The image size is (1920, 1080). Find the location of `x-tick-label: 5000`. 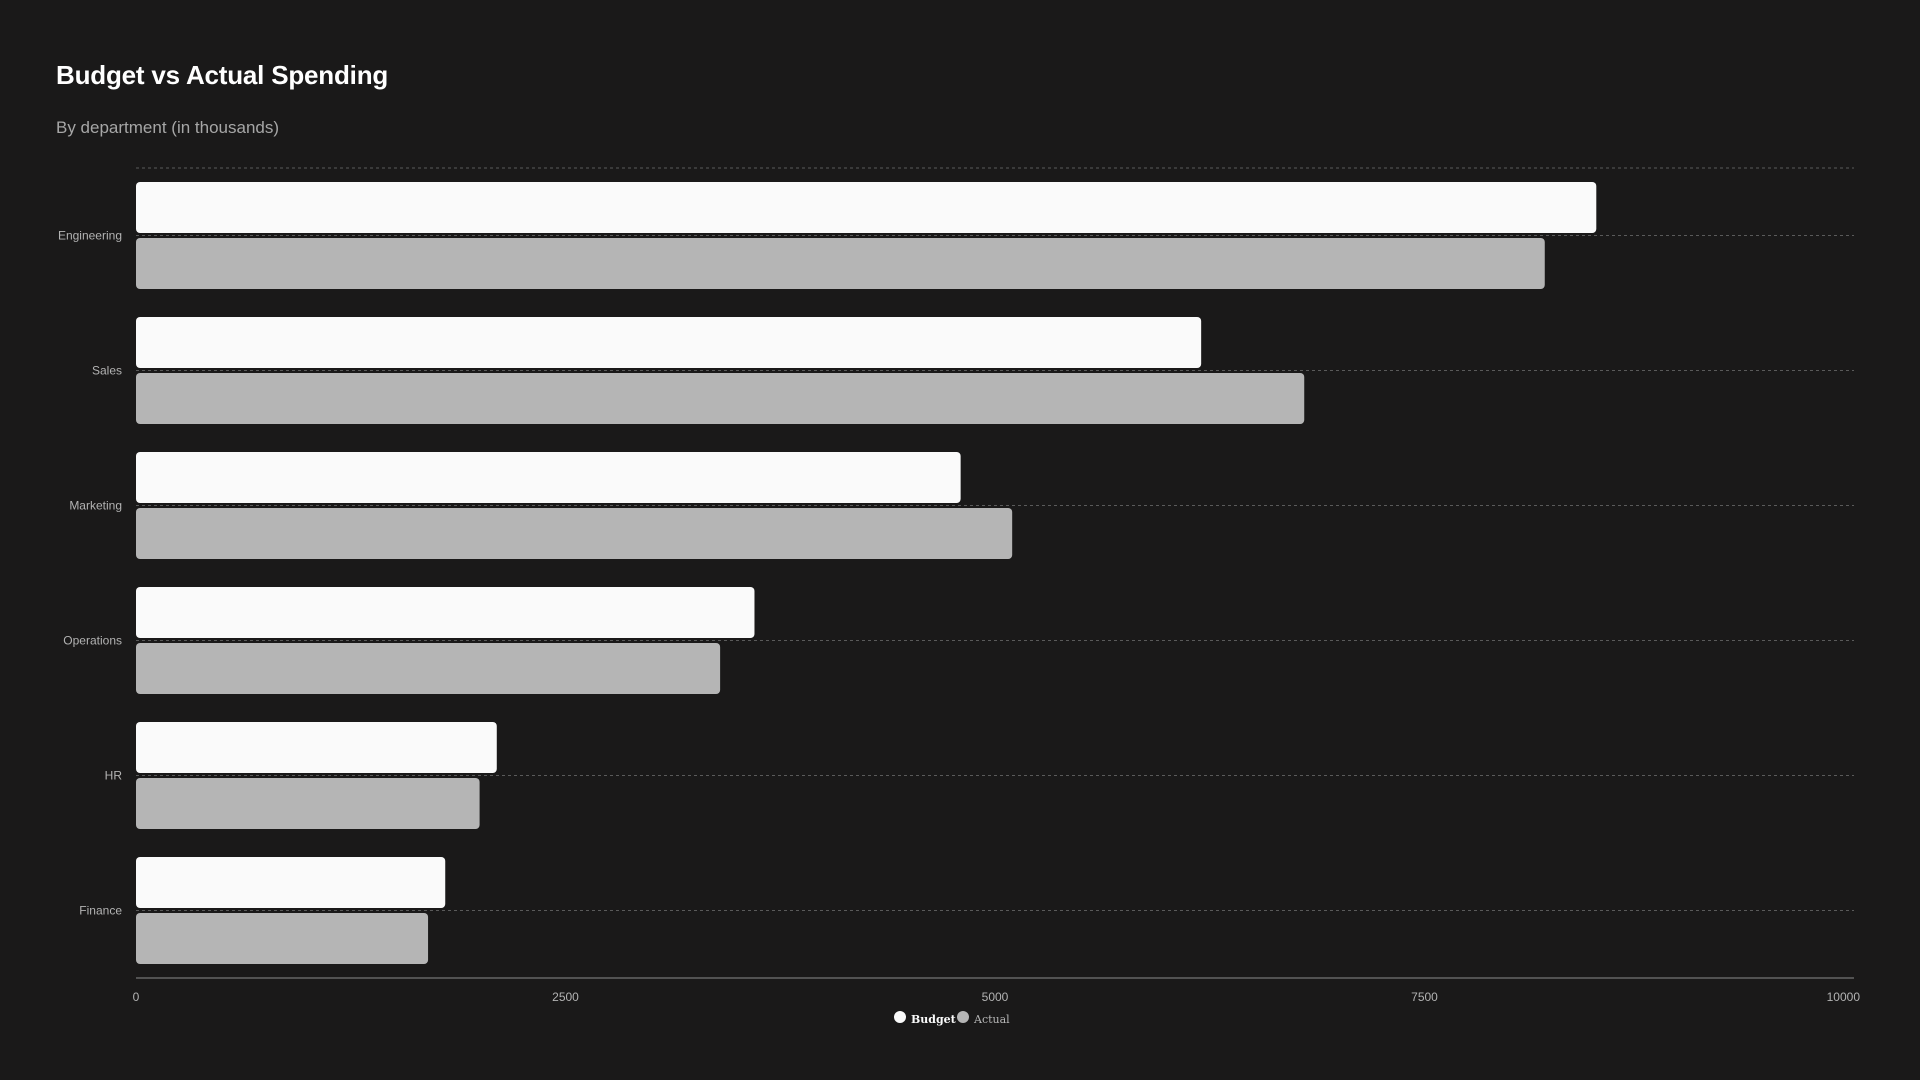

x-tick-label: 5000 is located at coordinates (995, 997).